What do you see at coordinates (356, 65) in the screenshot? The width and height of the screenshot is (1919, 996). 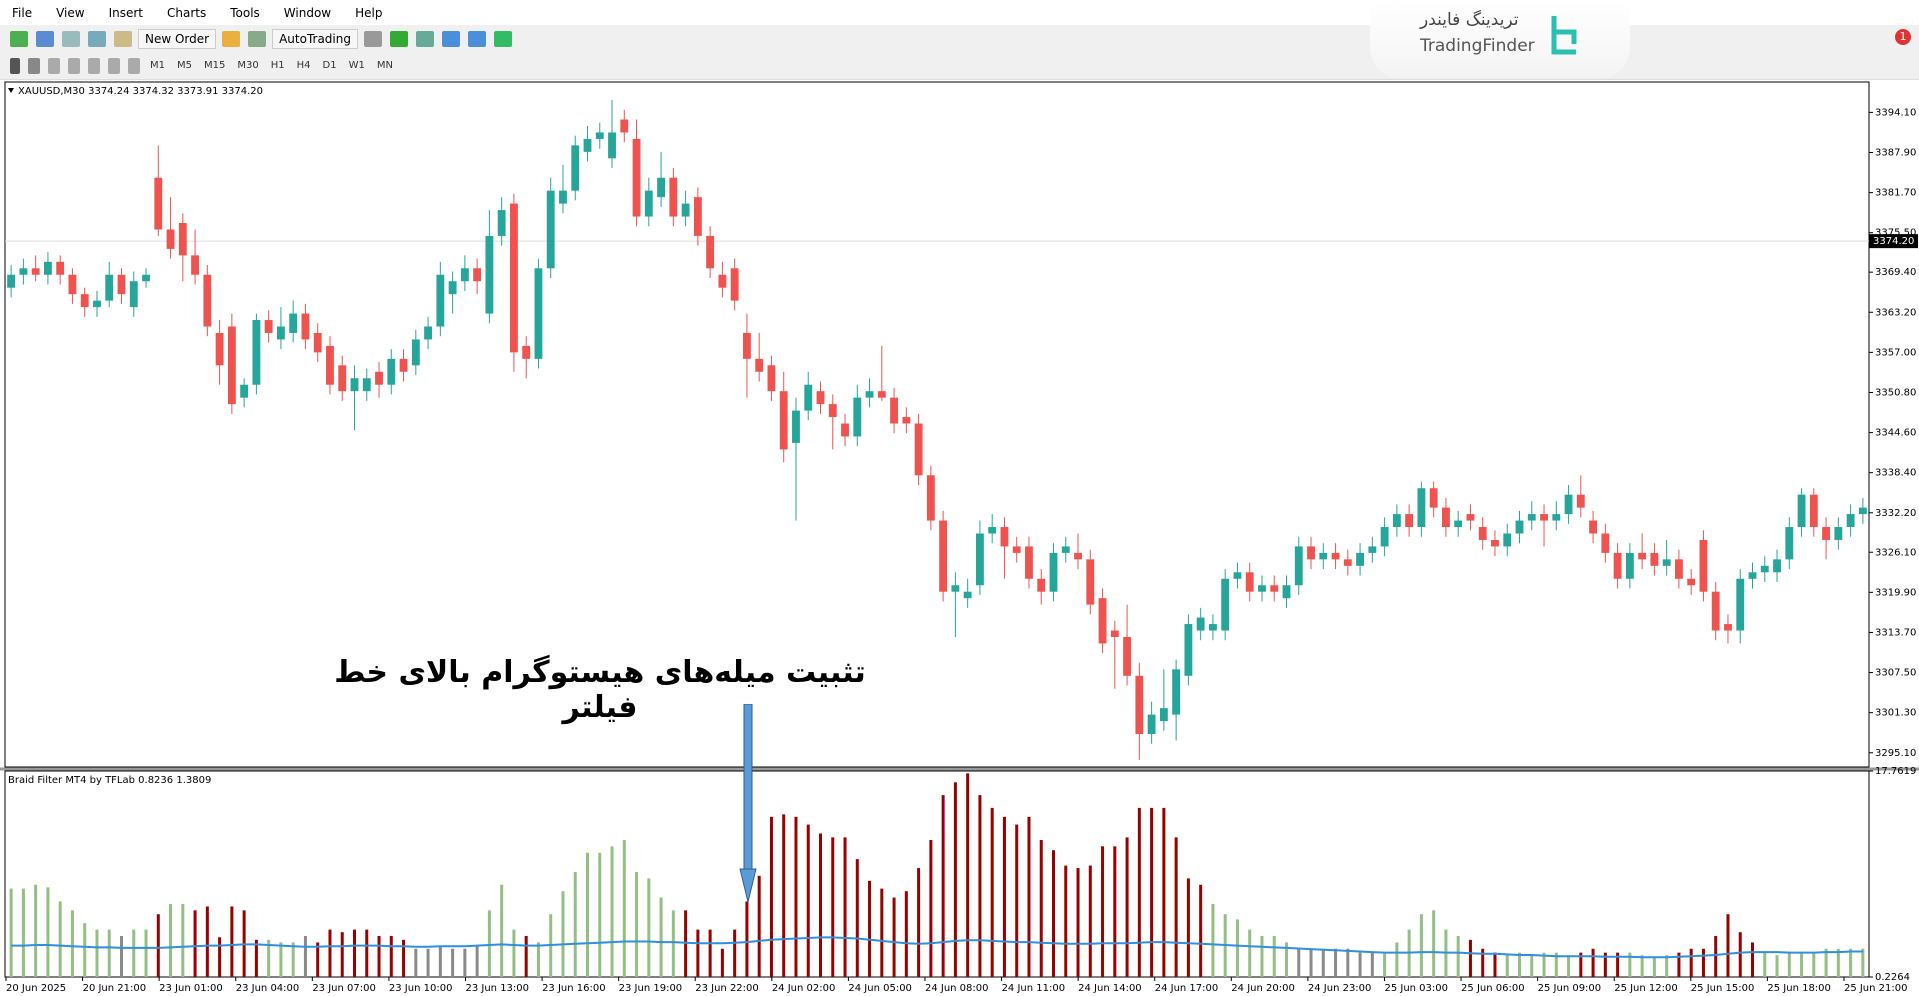 I see `timeframe-button: W1` at bounding box center [356, 65].